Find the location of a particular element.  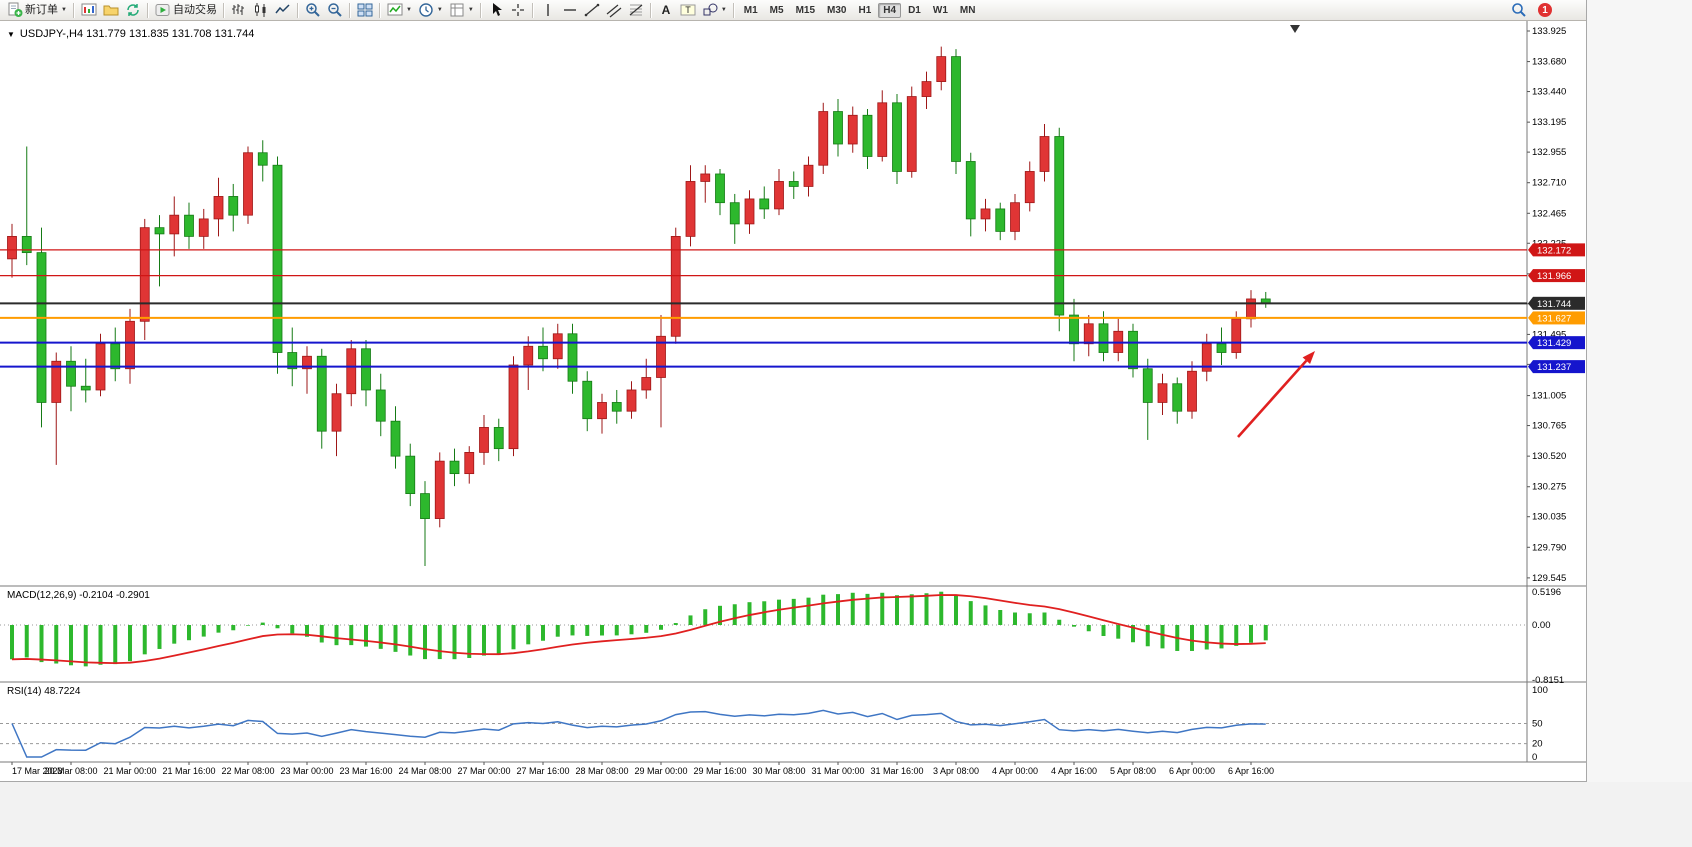

svg-text: 130.035 is located at coordinates (1549, 517).